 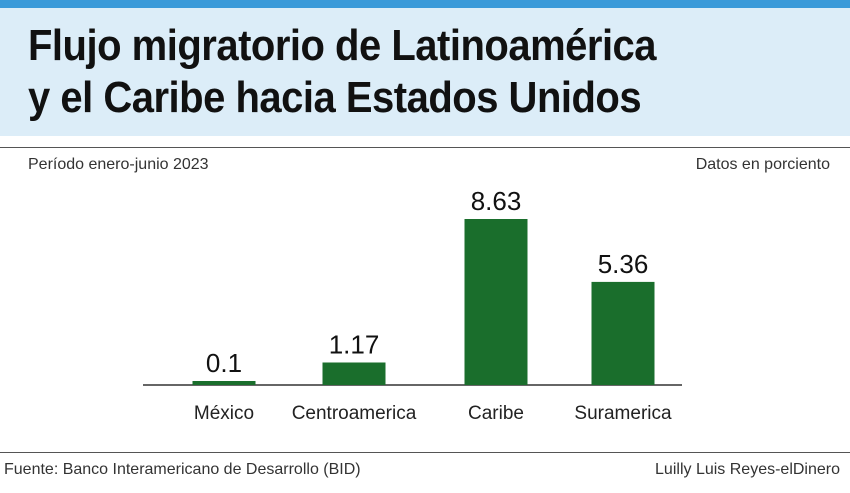 I want to click on category-label-0: México, so click(x=224, y=413).